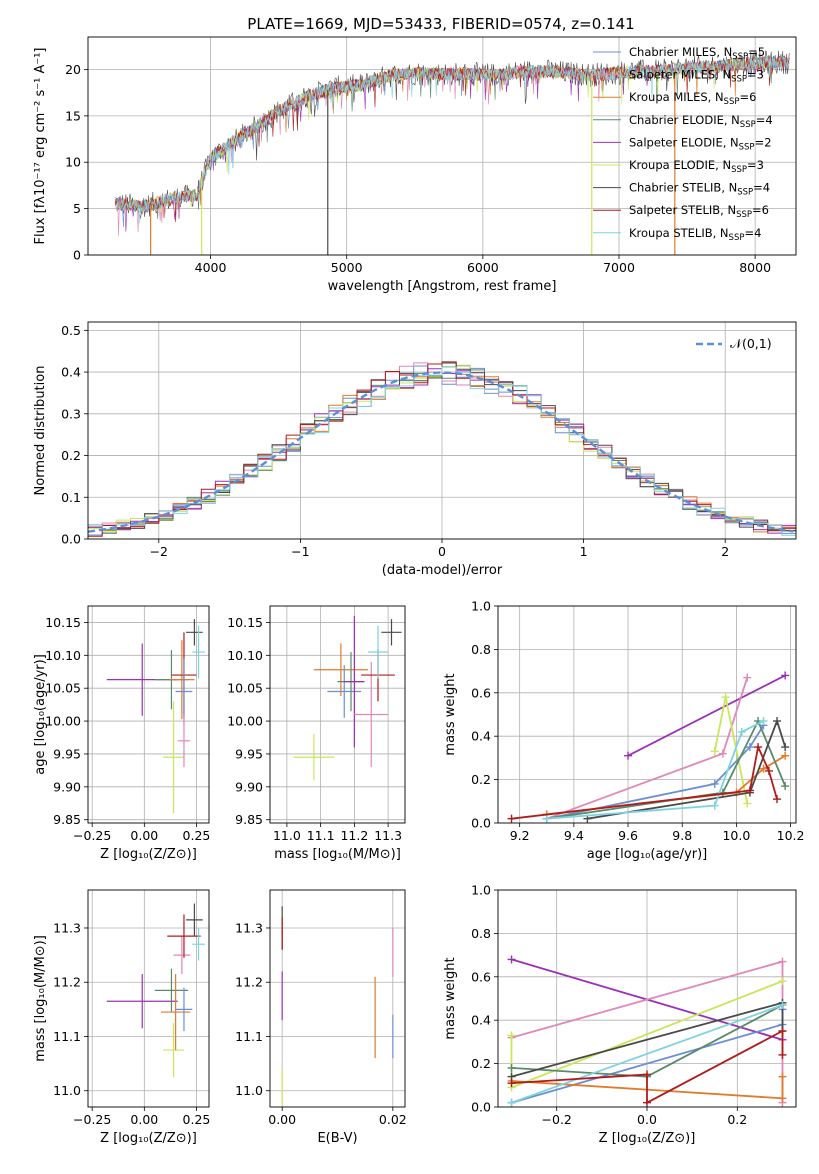 This screenshot has height=1174, width=819. I want to click on x-tick-label: −0.25, so click(92, 835).